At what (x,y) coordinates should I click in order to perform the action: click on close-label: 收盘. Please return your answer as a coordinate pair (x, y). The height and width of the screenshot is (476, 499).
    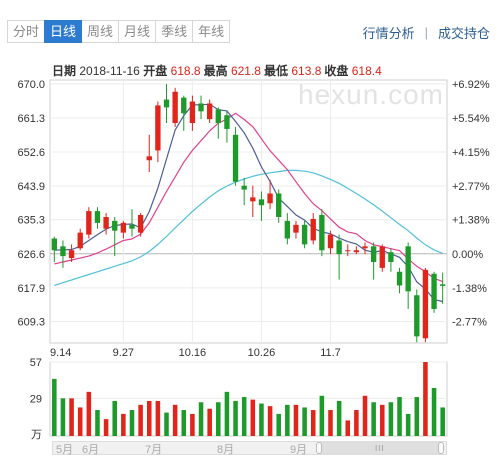
    Looking at the image, I should click on (336, 71).